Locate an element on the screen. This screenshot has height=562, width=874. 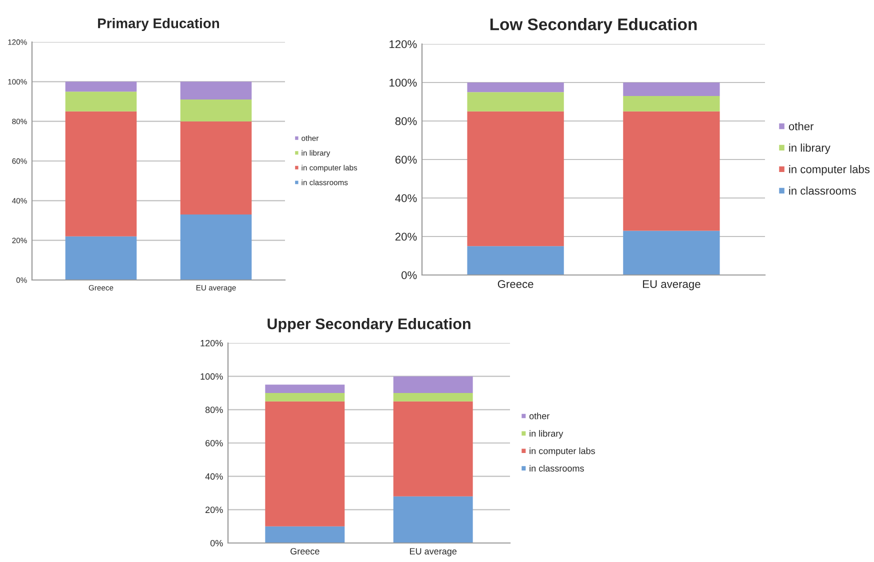
chart-title: Upper Secondary Education is located at coordinates (369, 325).